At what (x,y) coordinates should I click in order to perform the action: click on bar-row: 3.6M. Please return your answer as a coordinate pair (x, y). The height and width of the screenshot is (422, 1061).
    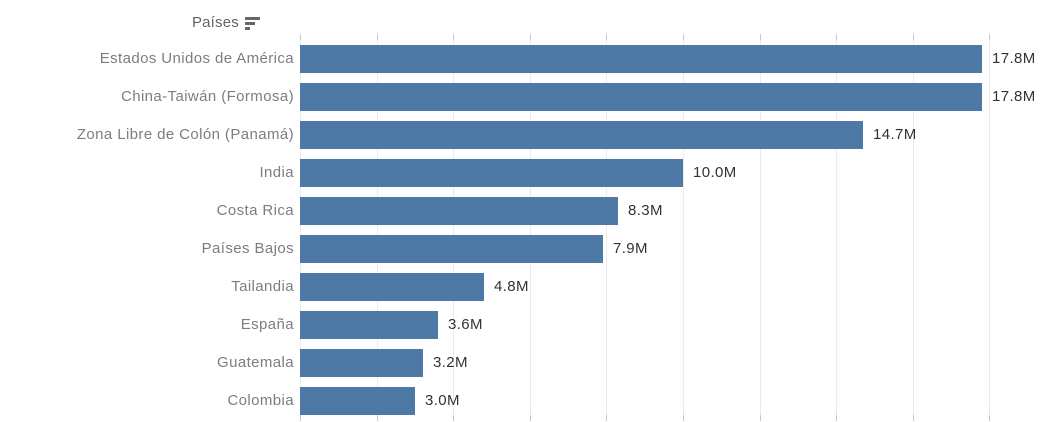
    Looking at the image, I should click on (680, 325).